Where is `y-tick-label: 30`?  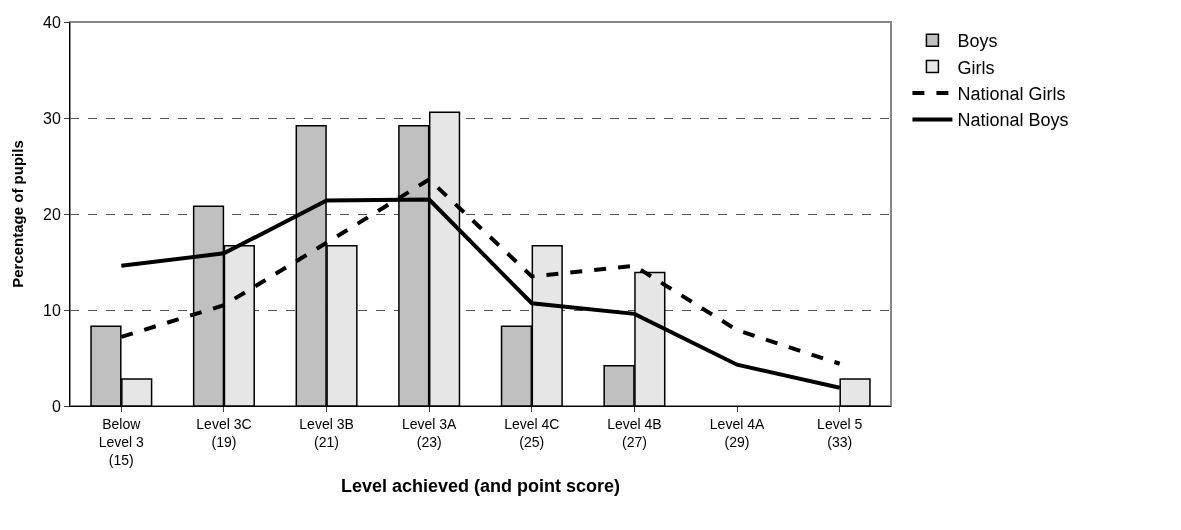
y-tick-label: 30 is located at coordinates (52, 118).